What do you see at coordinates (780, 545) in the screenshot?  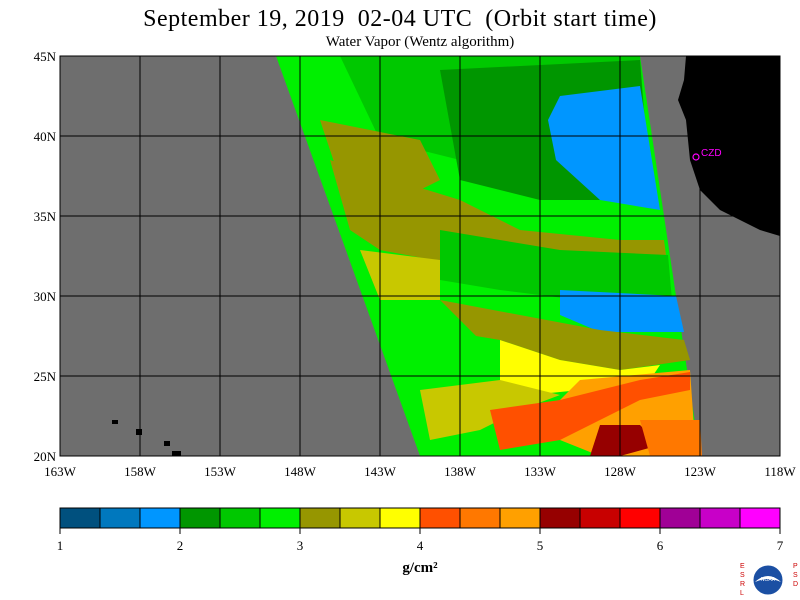 I see `colorbar-tick-label: 7` at bounding box center [780, 545].